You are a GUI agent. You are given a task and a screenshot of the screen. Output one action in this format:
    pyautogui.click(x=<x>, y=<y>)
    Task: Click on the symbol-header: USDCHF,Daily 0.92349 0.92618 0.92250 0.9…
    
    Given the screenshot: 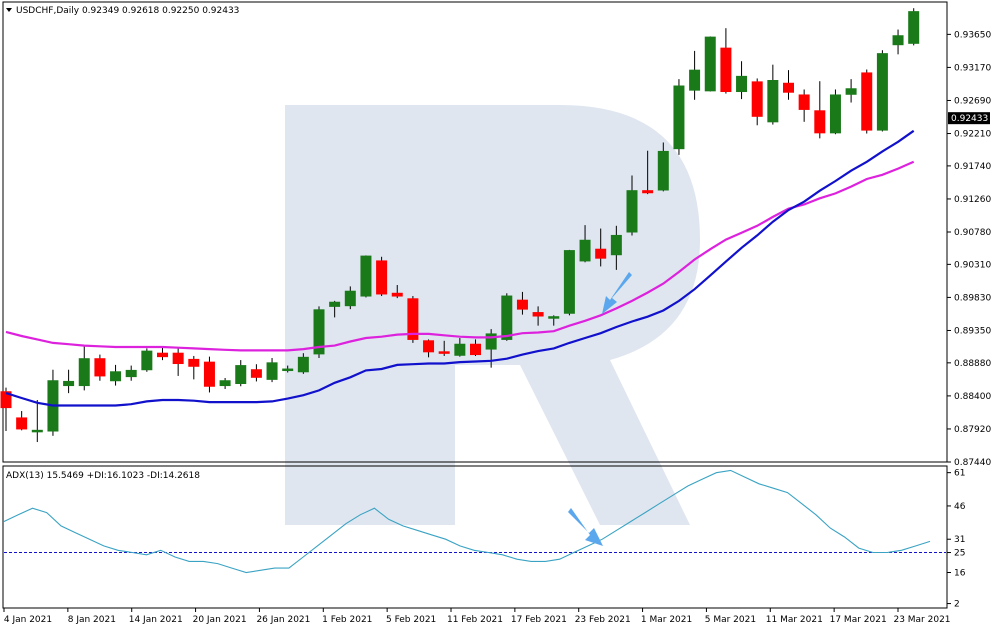 What is the action you would take?
    pyautogui.click(x=122, y=11)
    